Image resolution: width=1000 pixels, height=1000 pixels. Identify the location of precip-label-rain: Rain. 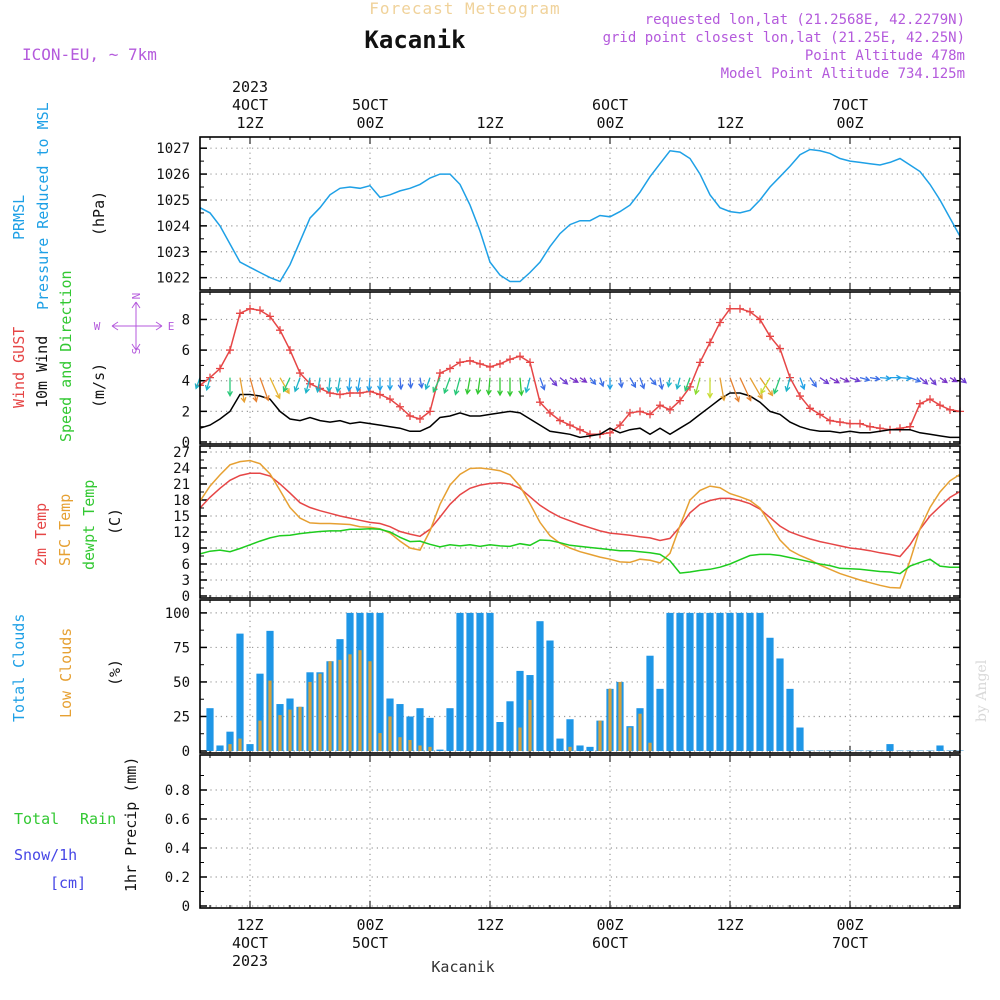
(98, 819).